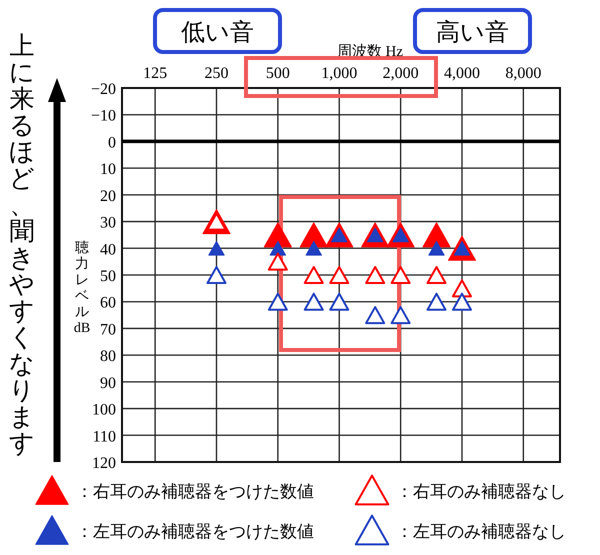 The height and width of the screenshot is (555, 600). Describe the element at coordinates (462, 73) in the screenshot. I see `x-tick-label: 4,000` at that location.